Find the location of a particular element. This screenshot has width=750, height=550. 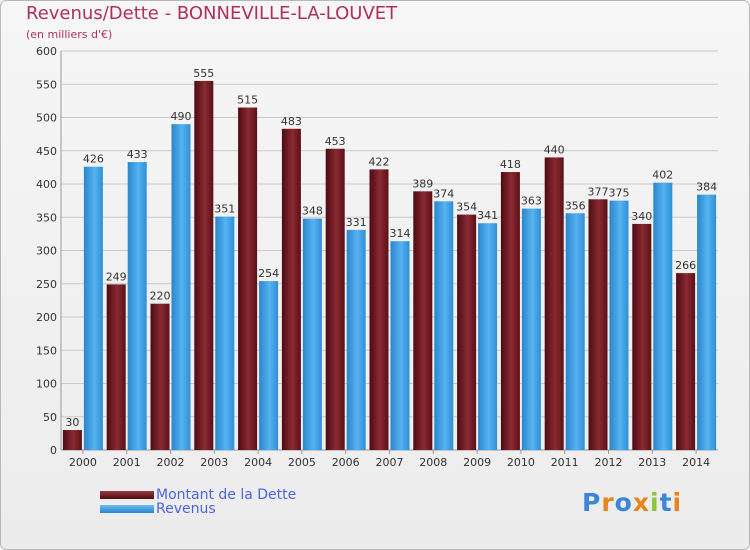

logo-letter: r is located at coordinates (608, 502).